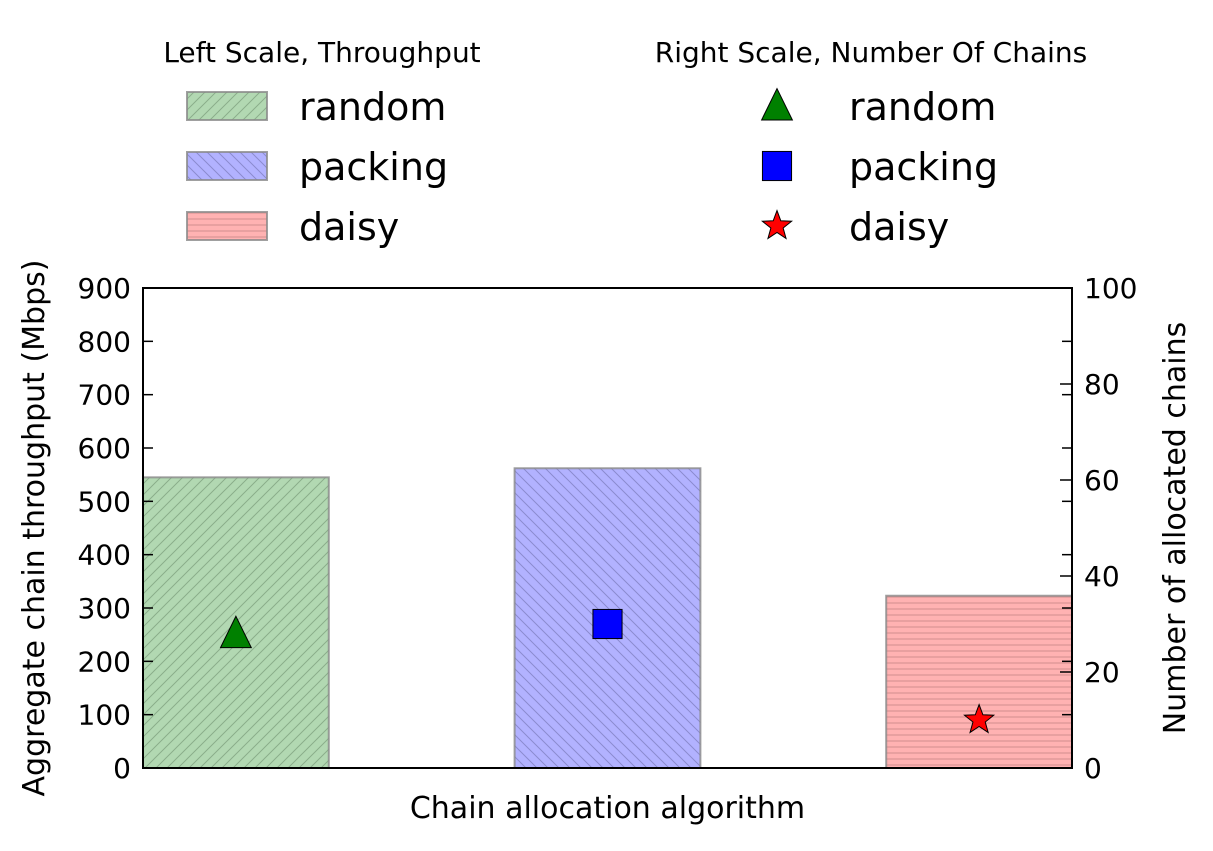  Describe the element at coordinates (1093, 768) in the screenshot. I see `right-tick-label: 0` at that location.